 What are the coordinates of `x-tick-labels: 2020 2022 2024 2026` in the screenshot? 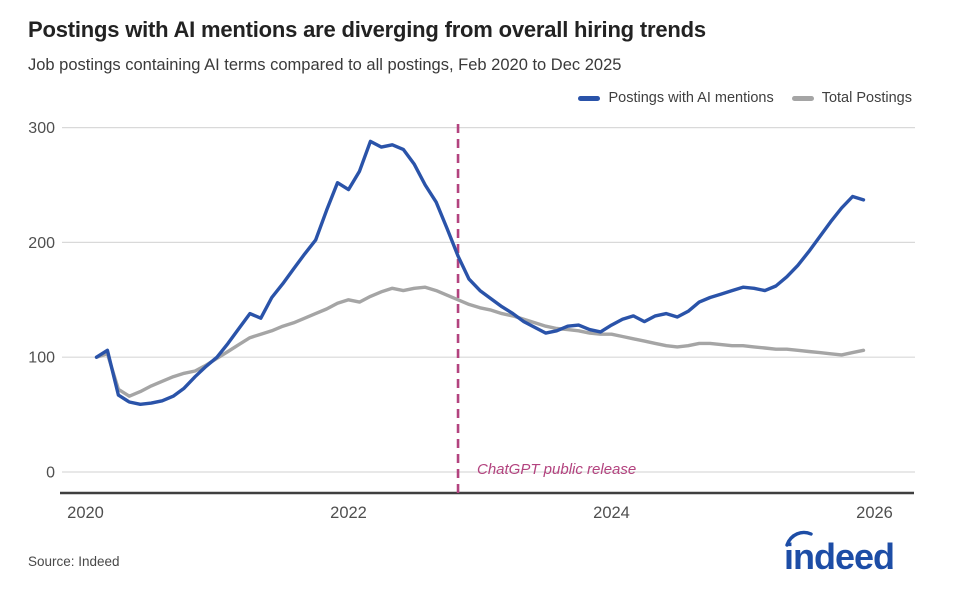 It's located at (480, 513).